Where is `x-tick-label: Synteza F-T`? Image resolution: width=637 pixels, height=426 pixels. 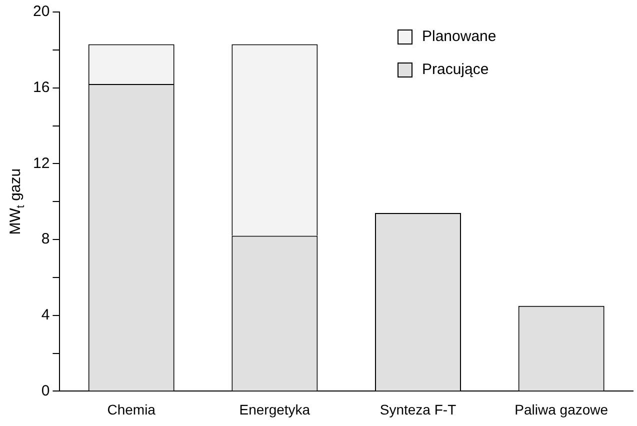 x-tick-label: Synteza F-T is located at coordinates (418, 409).